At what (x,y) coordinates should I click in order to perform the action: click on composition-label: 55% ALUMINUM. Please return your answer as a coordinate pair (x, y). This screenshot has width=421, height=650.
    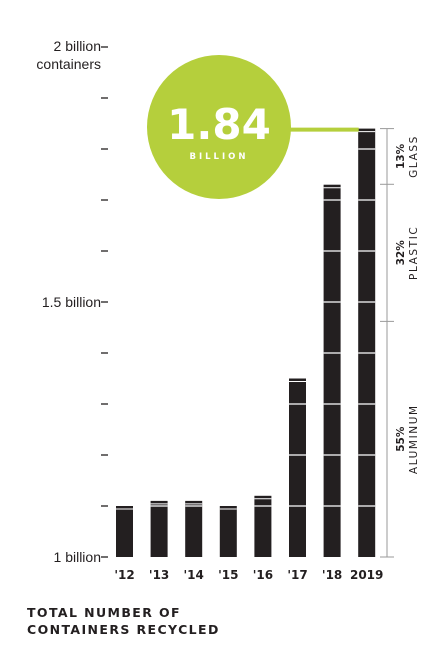
    Looking at the image, I should click on (407, 439).